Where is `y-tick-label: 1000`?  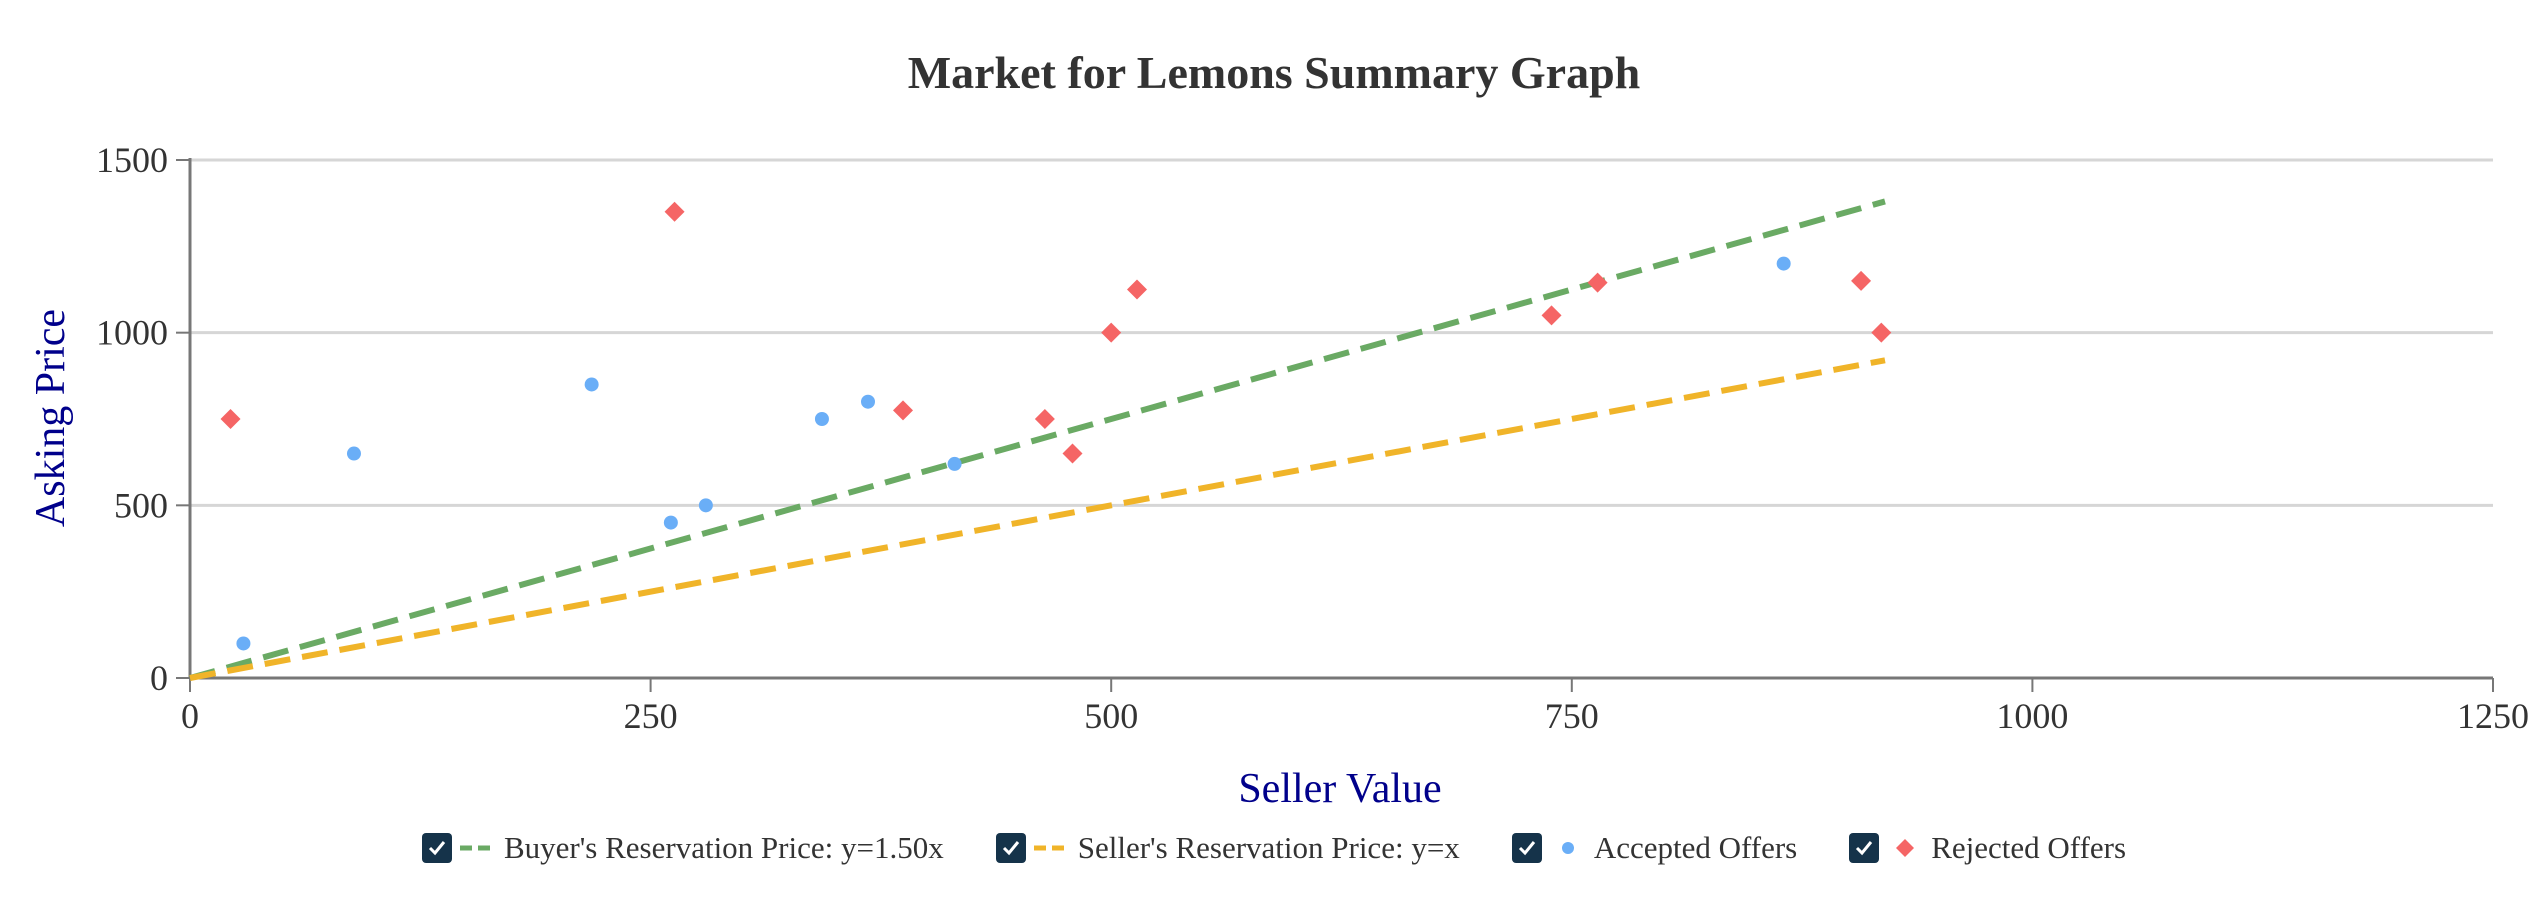 y-tick-label: 1000 is located at coordinates (132, 333).